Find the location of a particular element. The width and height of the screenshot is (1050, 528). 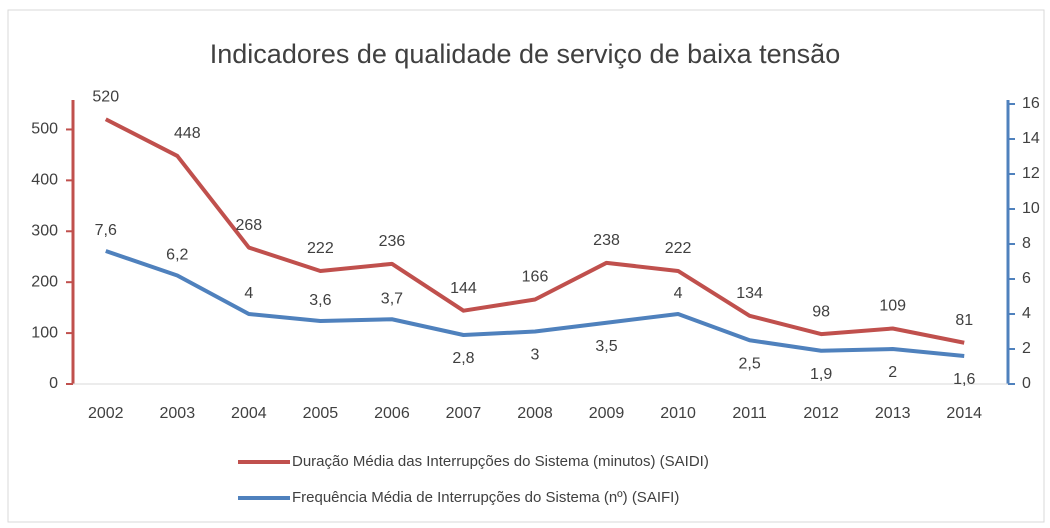

data-label: 1,6 is located at coordinates (964, 379).